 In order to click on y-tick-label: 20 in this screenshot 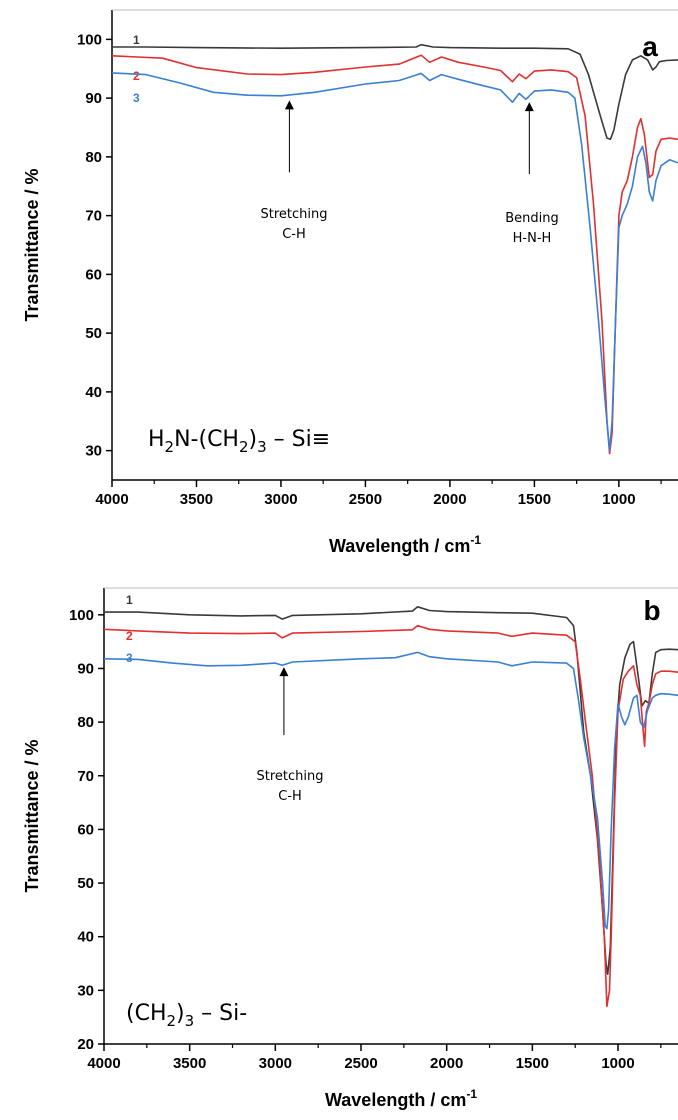, I will do `click(85, 1044)`.